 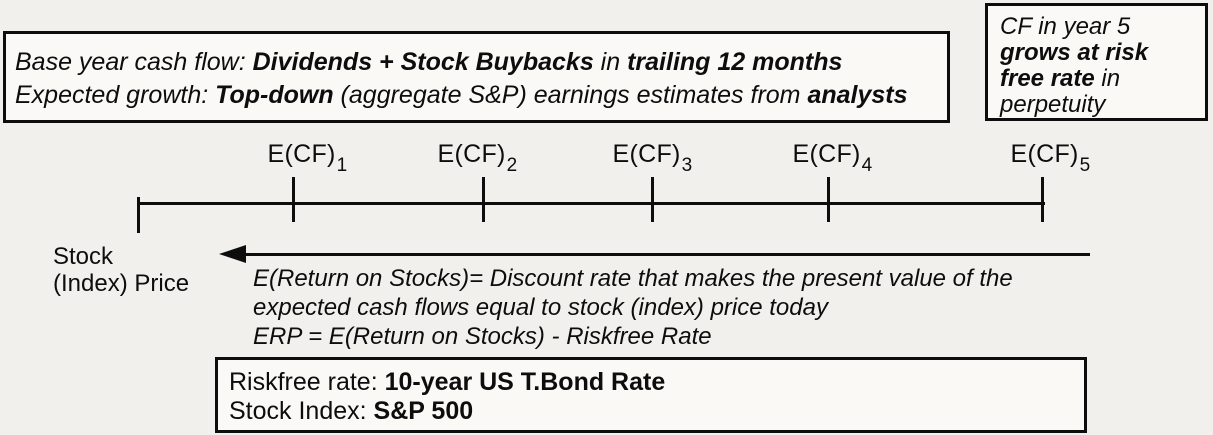 I want to click on stock-price-line-1: Stock, so click(x=83, y=256).